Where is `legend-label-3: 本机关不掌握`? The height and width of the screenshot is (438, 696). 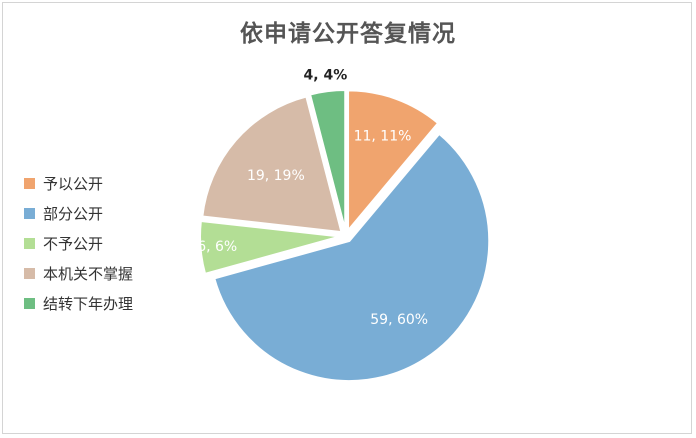
legend-label-3: 本机关不掌握 is located at coordinates (88, 273).